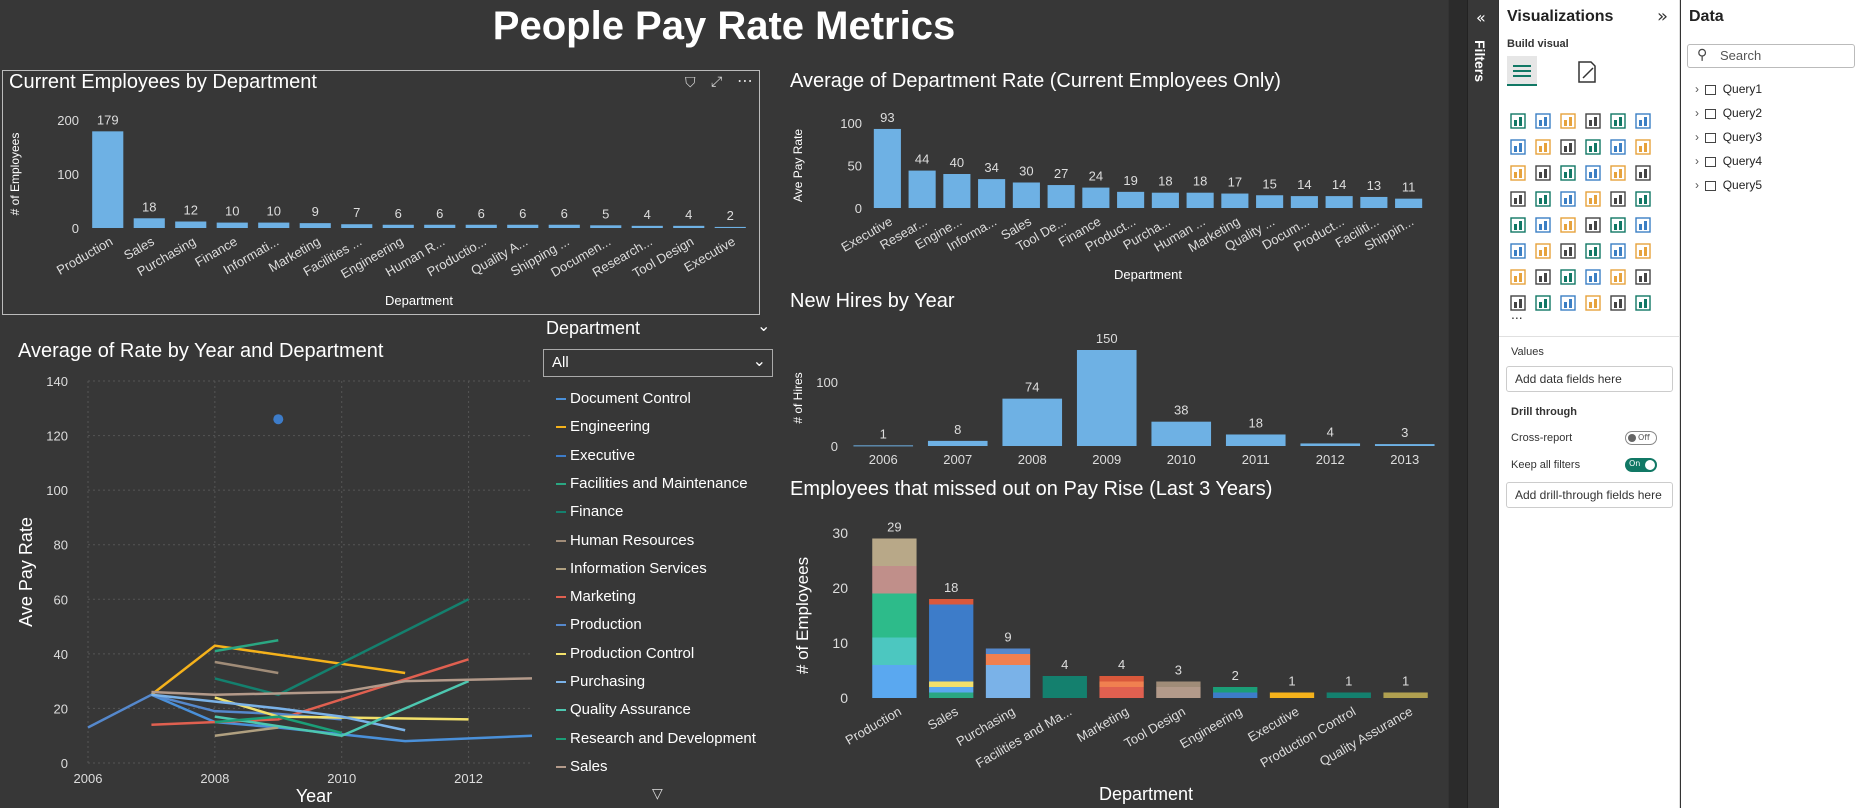  I want to click on y-tick-label: 20, so click(61, 708).